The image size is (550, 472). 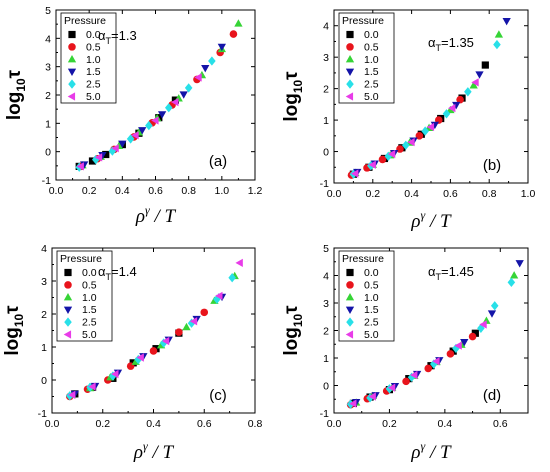 What do you see at coordinates (89, 285) in the screenshot?
I see `legend-label: 0.5` at bounding box center [89, 285].